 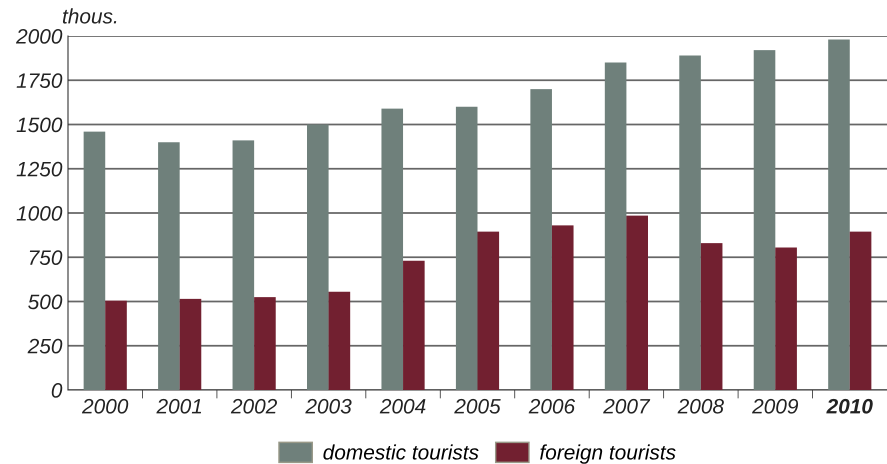 I want to click on y-axis-title: thous., so click(x=89, y=16).